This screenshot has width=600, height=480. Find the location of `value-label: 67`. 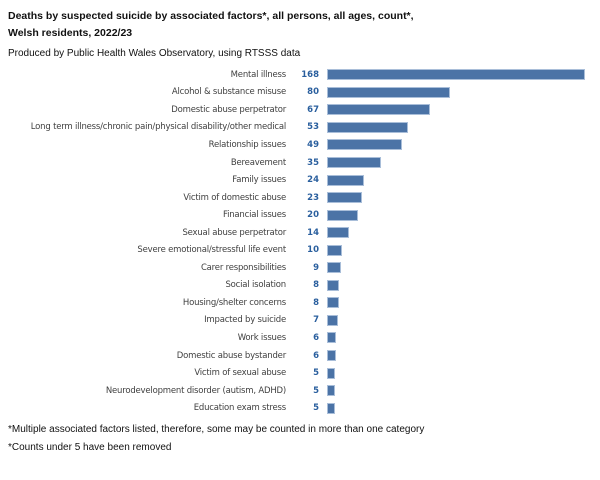

value-label: 67 is located at coordinates (313, 109).